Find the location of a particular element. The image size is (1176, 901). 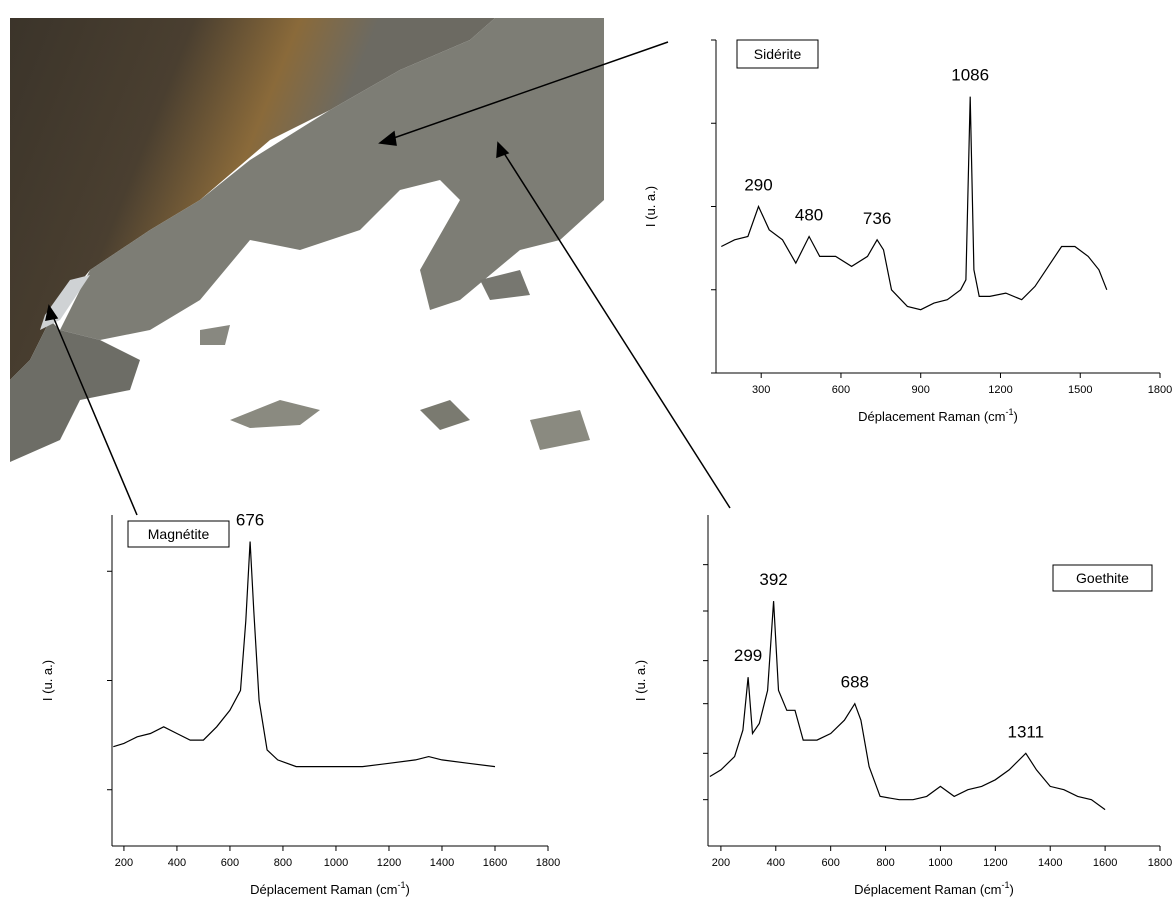

peak-label: 480 is located at coordinates (809, 214).